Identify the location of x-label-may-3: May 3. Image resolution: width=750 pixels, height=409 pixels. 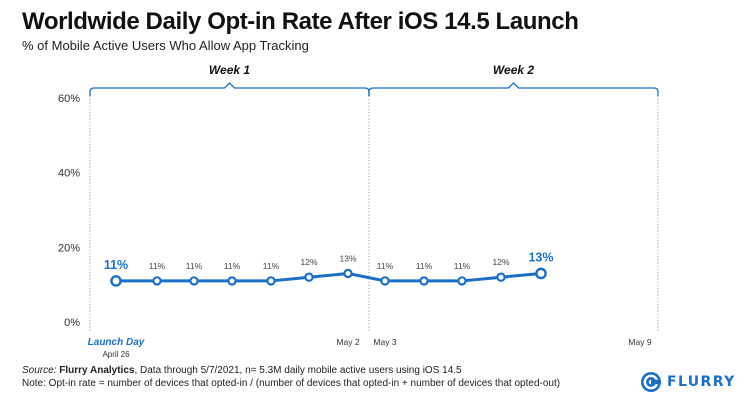
(384, 342).